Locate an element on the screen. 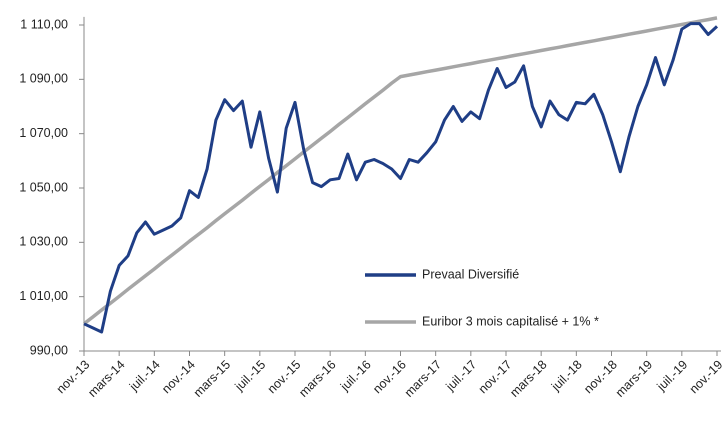 This screenshot has height=422, width=722. x-tick-label: mars-16 is located at coordinates (317, 379).